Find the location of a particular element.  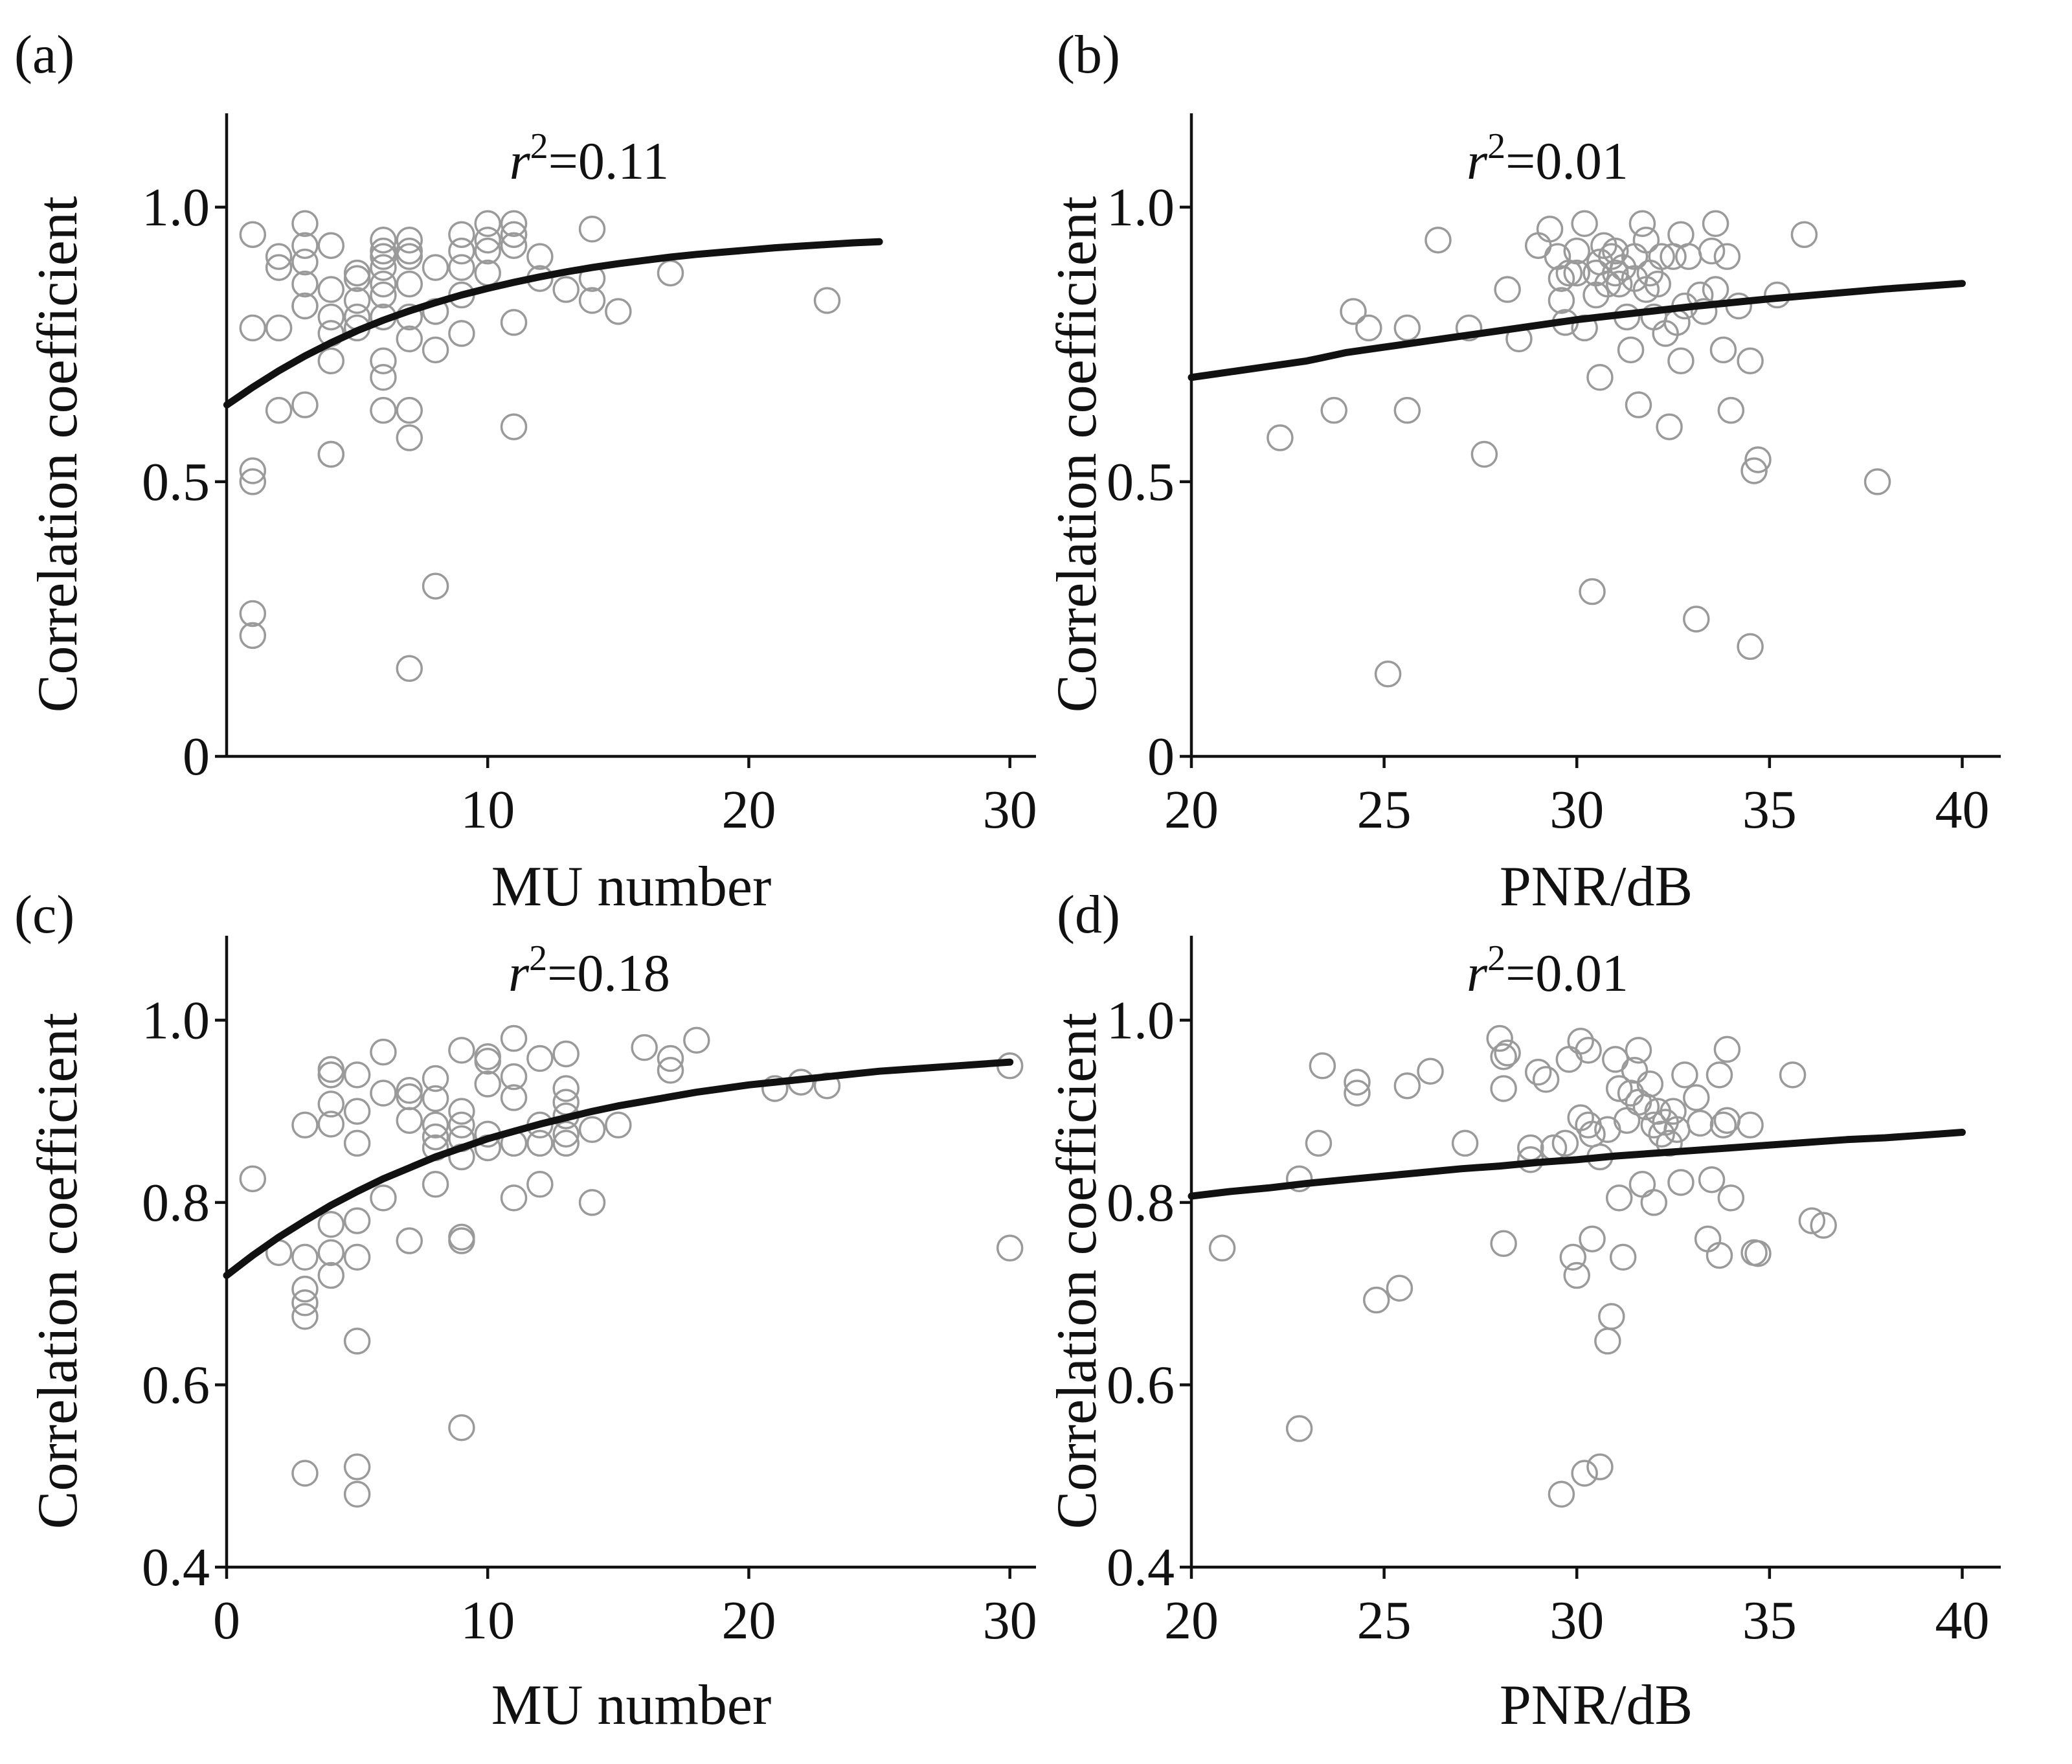

x-axis-label: MU number is located at coordinates (631, 1705).